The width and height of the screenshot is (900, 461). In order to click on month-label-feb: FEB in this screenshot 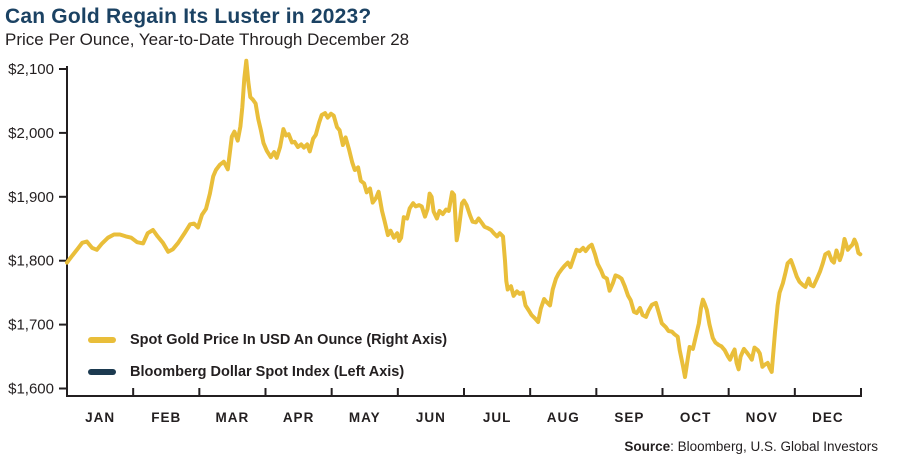, I will do `click(166, 417)`.